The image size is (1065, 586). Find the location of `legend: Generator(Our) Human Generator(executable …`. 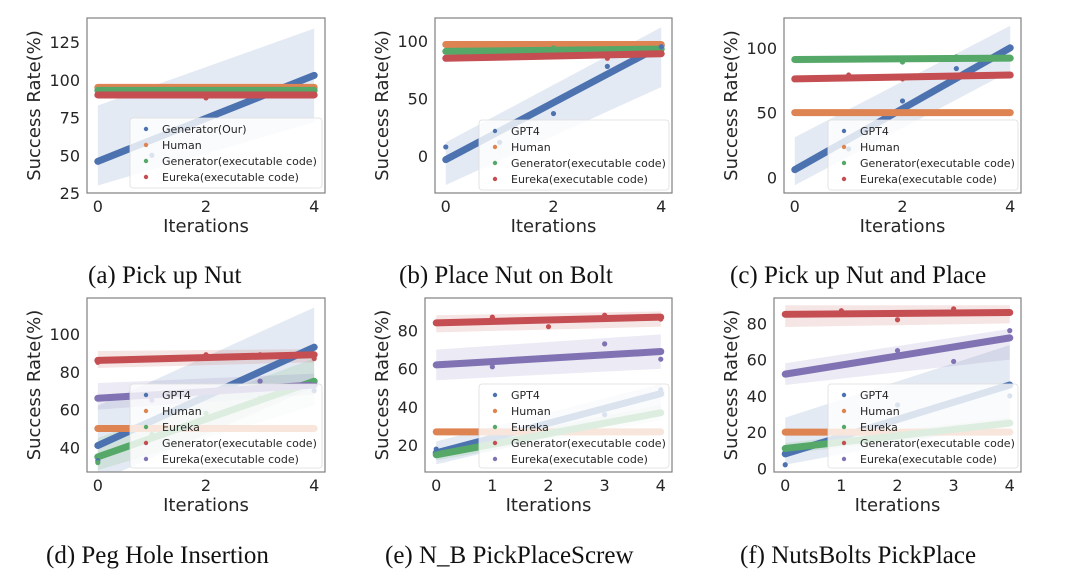

legend: Generator(Our) Human Generator(executable … is located at coordinates (226, 153).